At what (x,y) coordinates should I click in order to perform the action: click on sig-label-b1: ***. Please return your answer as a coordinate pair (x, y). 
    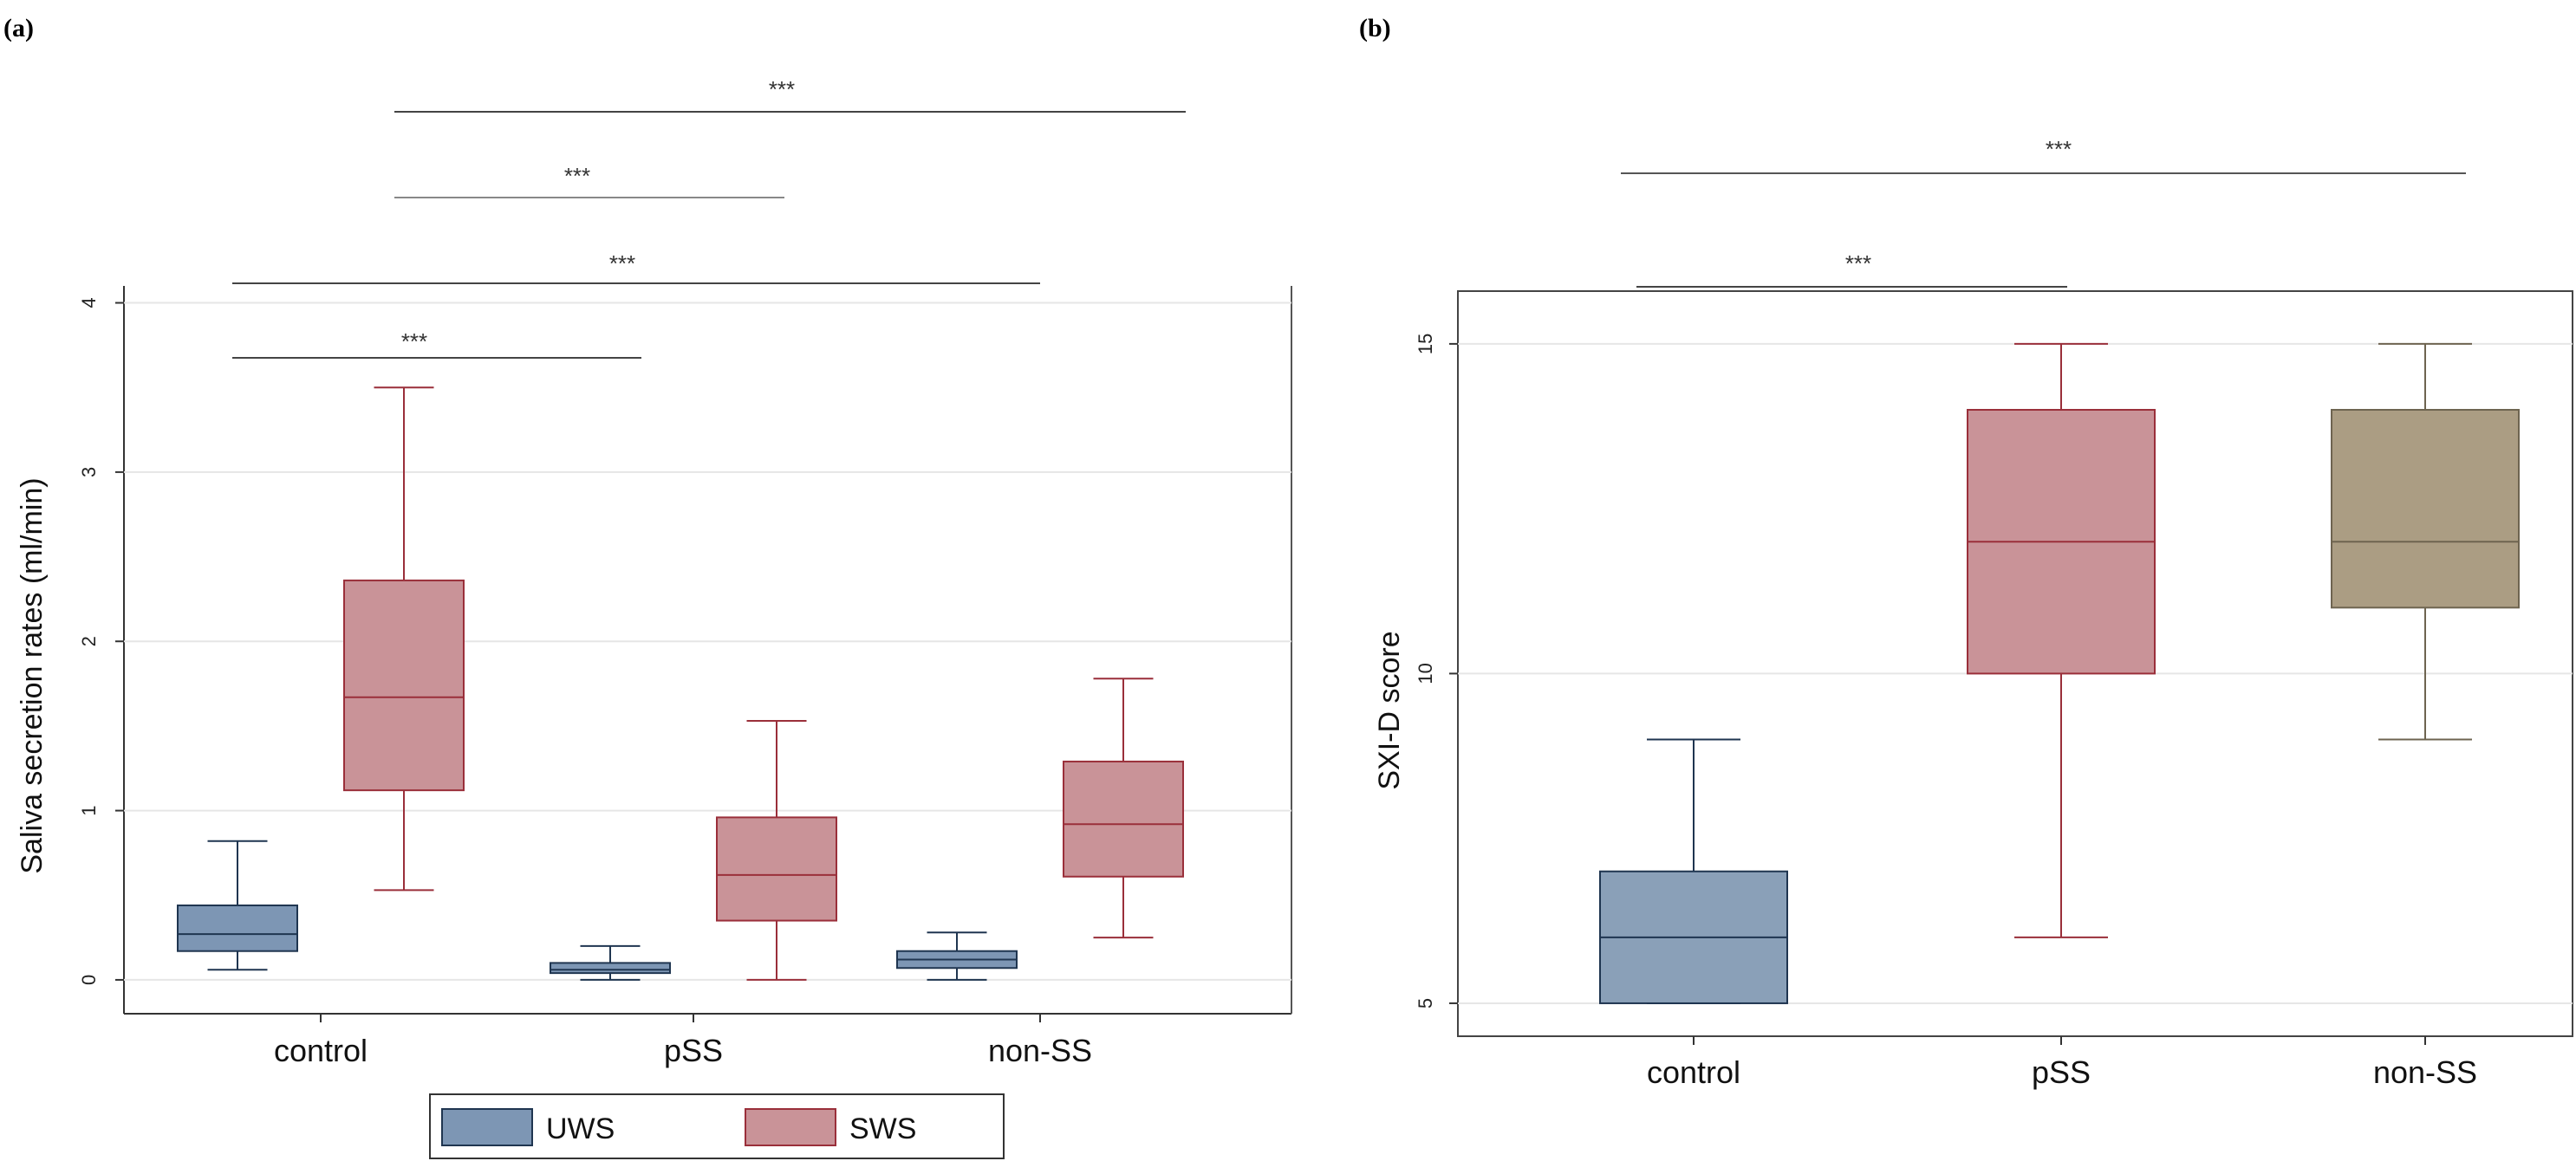
    Looking at the image, I should click on (1858, 263).